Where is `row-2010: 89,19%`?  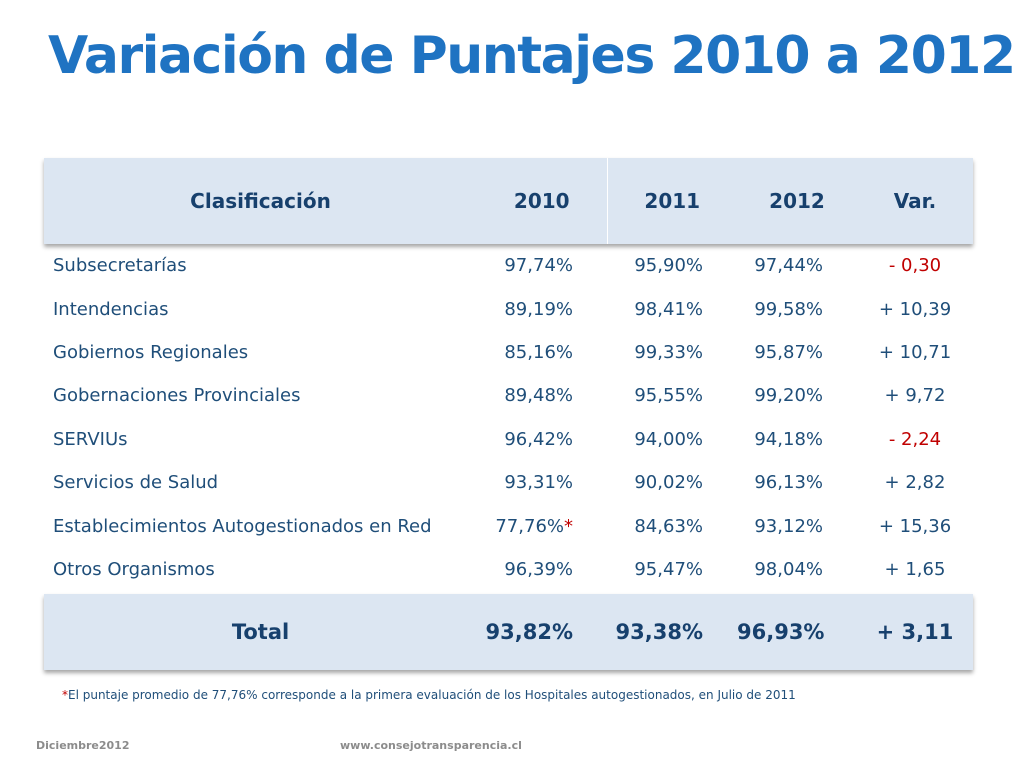 row-2010: 89,19% is located at coordinates (538, 309).